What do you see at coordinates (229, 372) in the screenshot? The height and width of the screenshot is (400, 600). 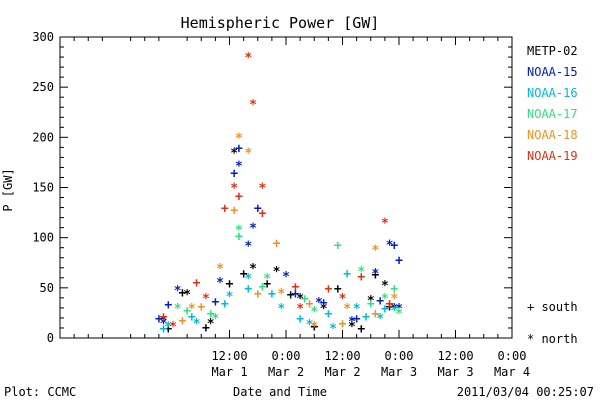 I see `x-tick-sublabel: Mar 1` at bounding box center [229, 372].